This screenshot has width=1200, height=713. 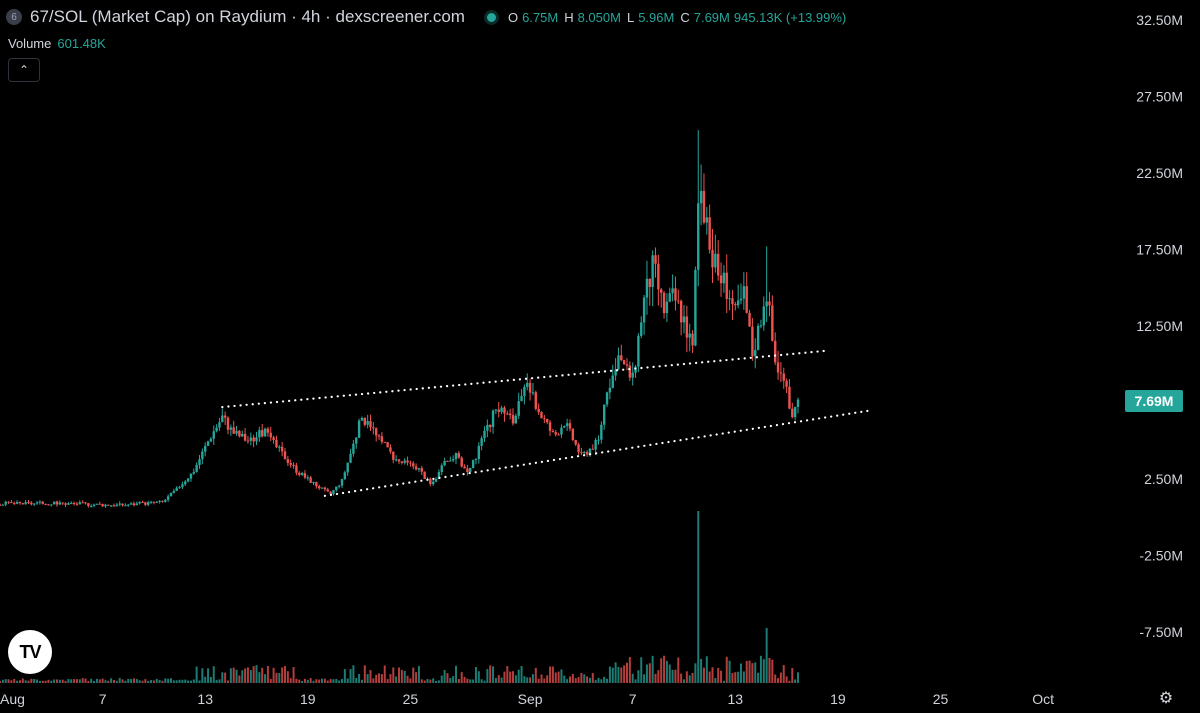 I want to click on gear-icon: ⚙, so click(x=1166, y=698).